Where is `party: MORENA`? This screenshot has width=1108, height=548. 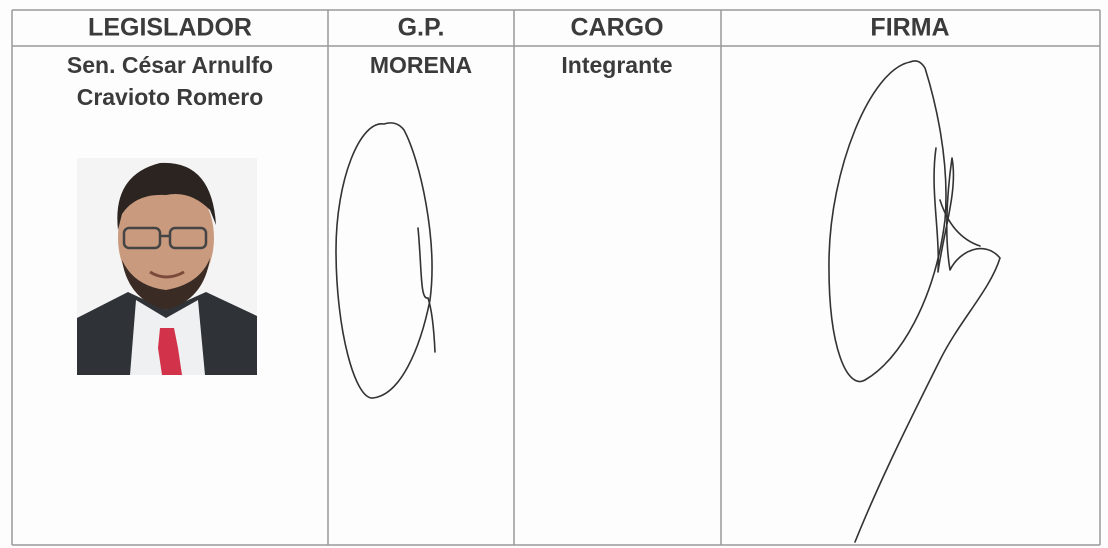
party: MORENA is located at coordinates (421, 65).